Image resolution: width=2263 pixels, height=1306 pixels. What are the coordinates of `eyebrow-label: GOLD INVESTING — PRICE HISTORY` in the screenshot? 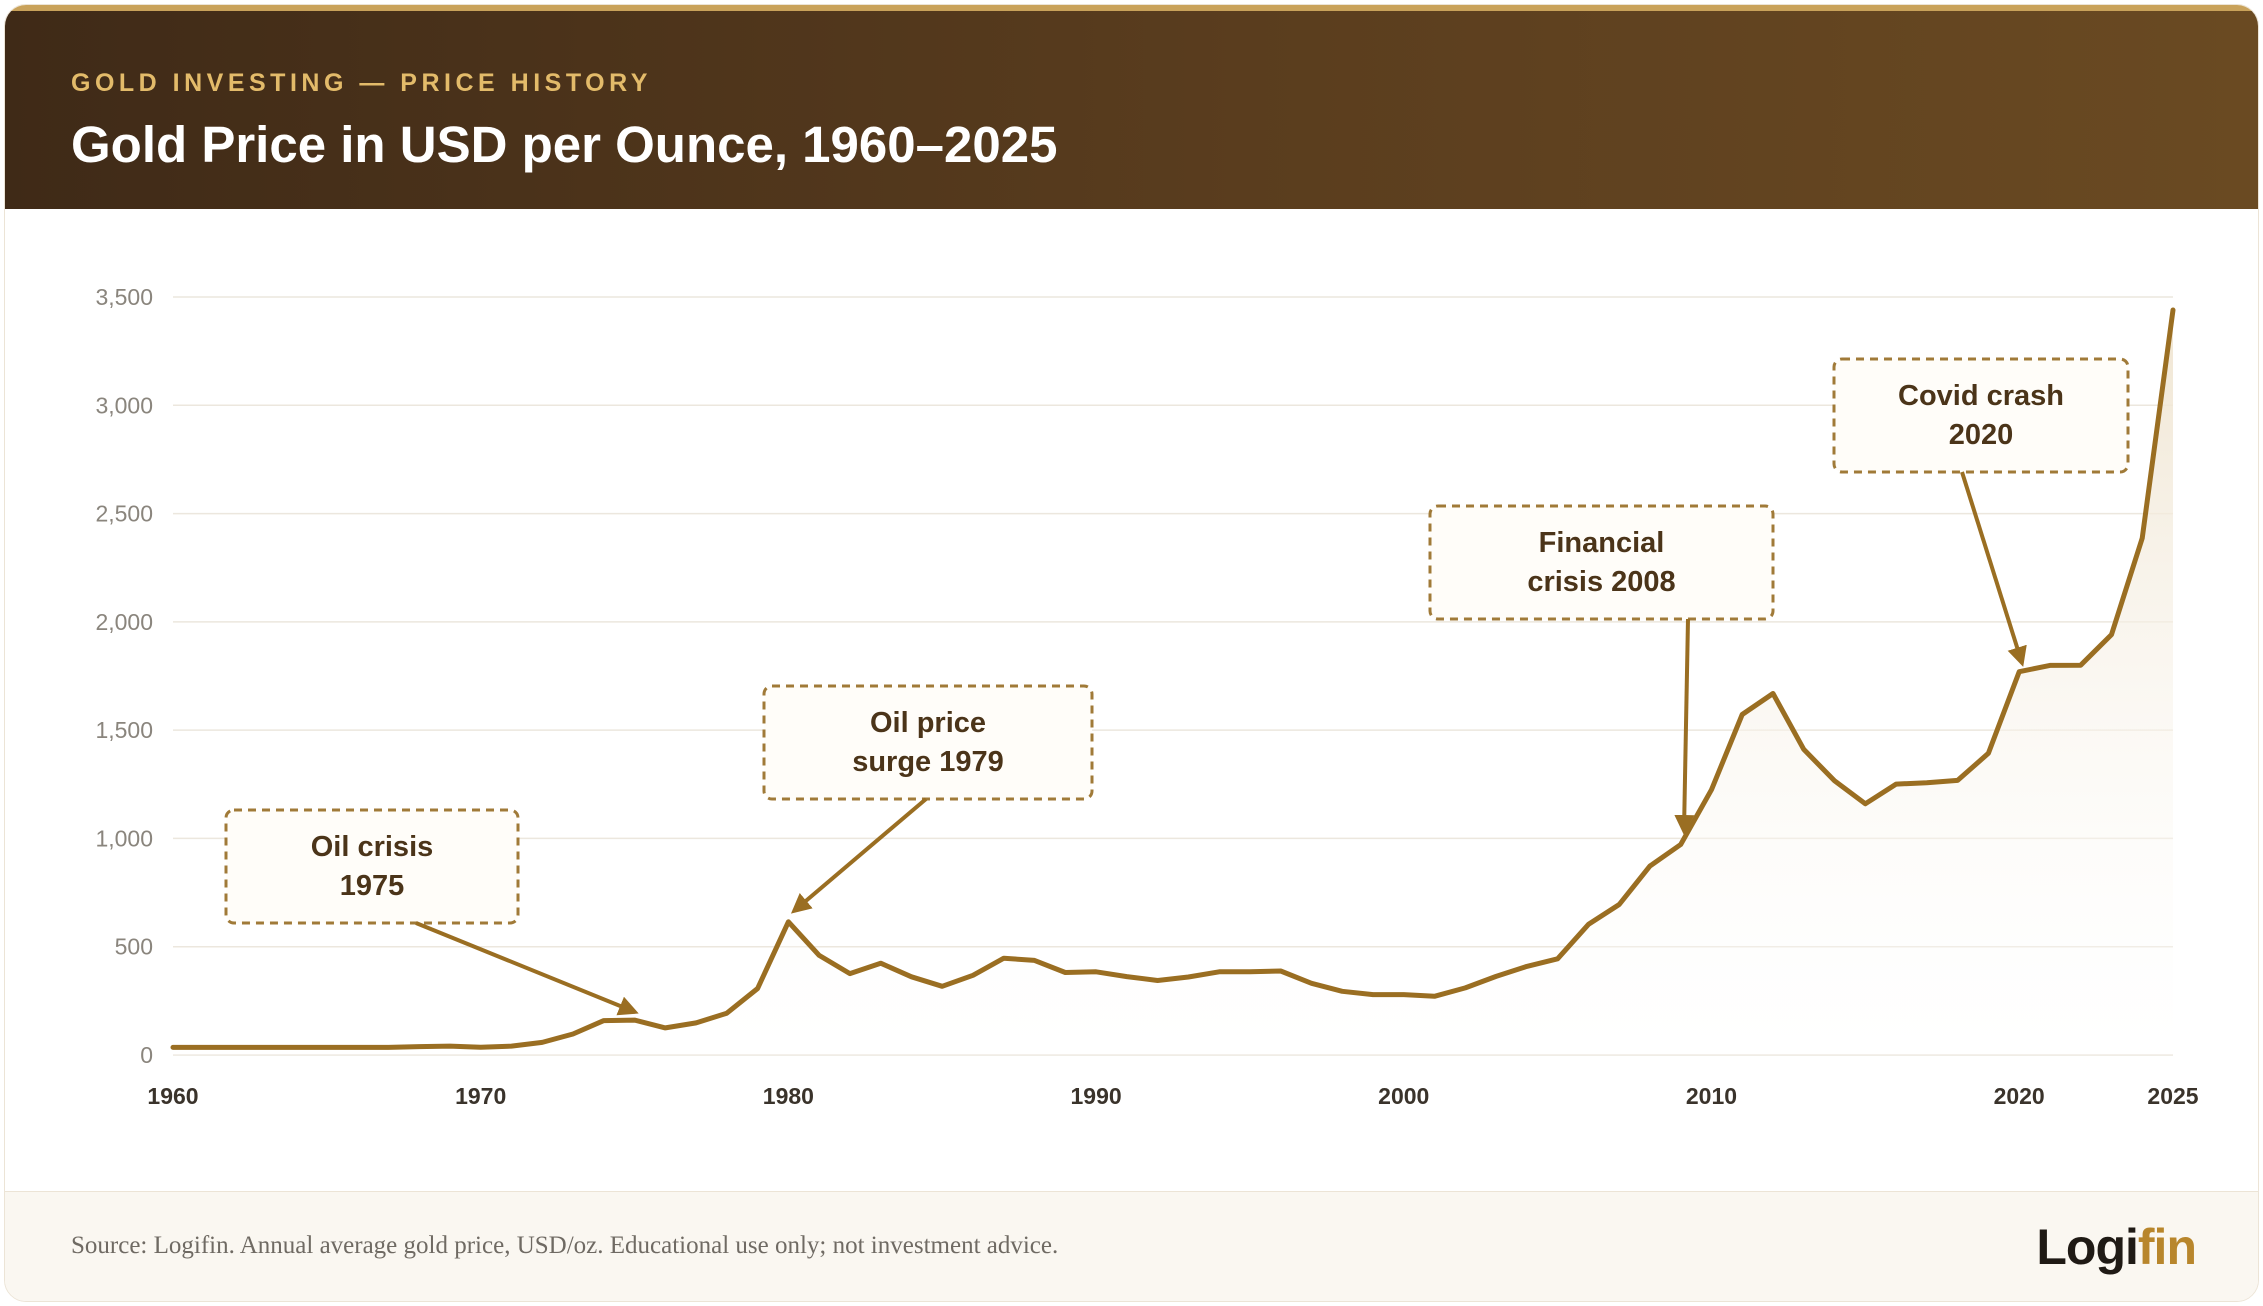 It's located at (361, 83).